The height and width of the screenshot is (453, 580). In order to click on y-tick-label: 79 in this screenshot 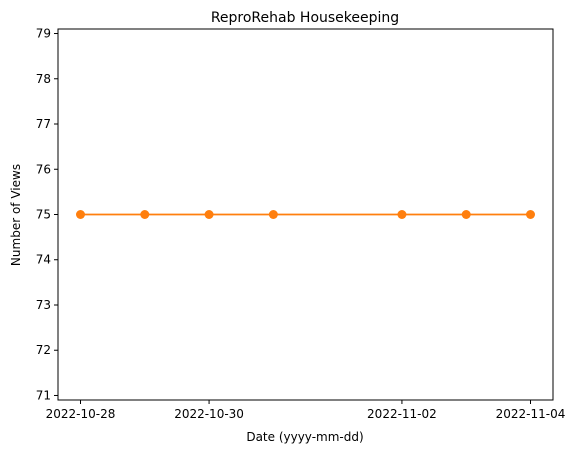, I will do `click(43, 34)`.